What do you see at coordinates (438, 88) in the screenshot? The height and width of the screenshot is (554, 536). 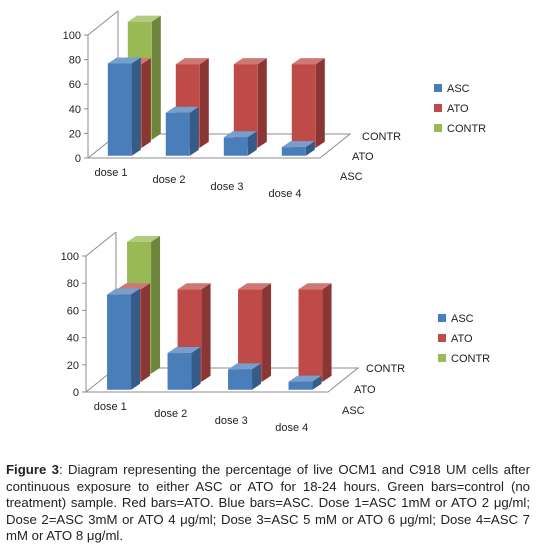 I see `top-legend-swatch-asc` at bounding box center [438, 88].